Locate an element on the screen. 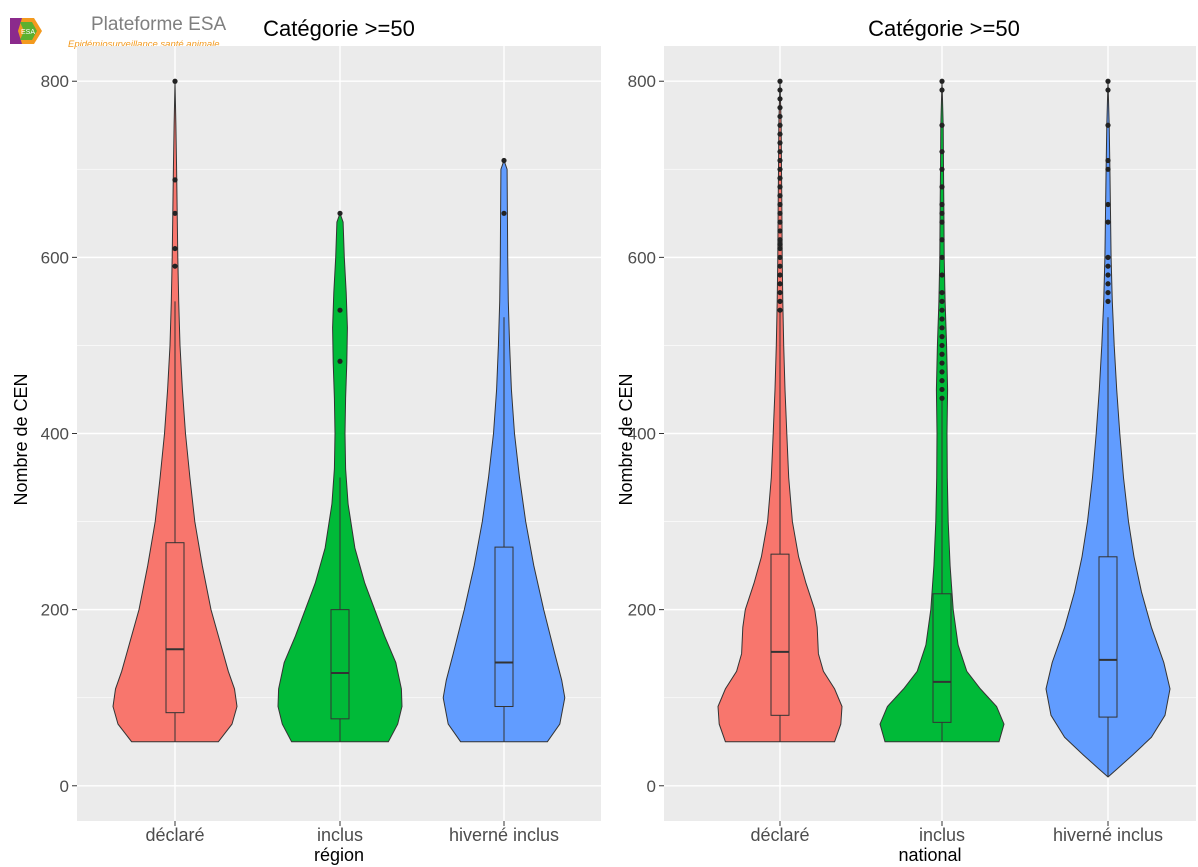 The image size is (1198, 867). violin-inclus is located at coordinates (340, 477).